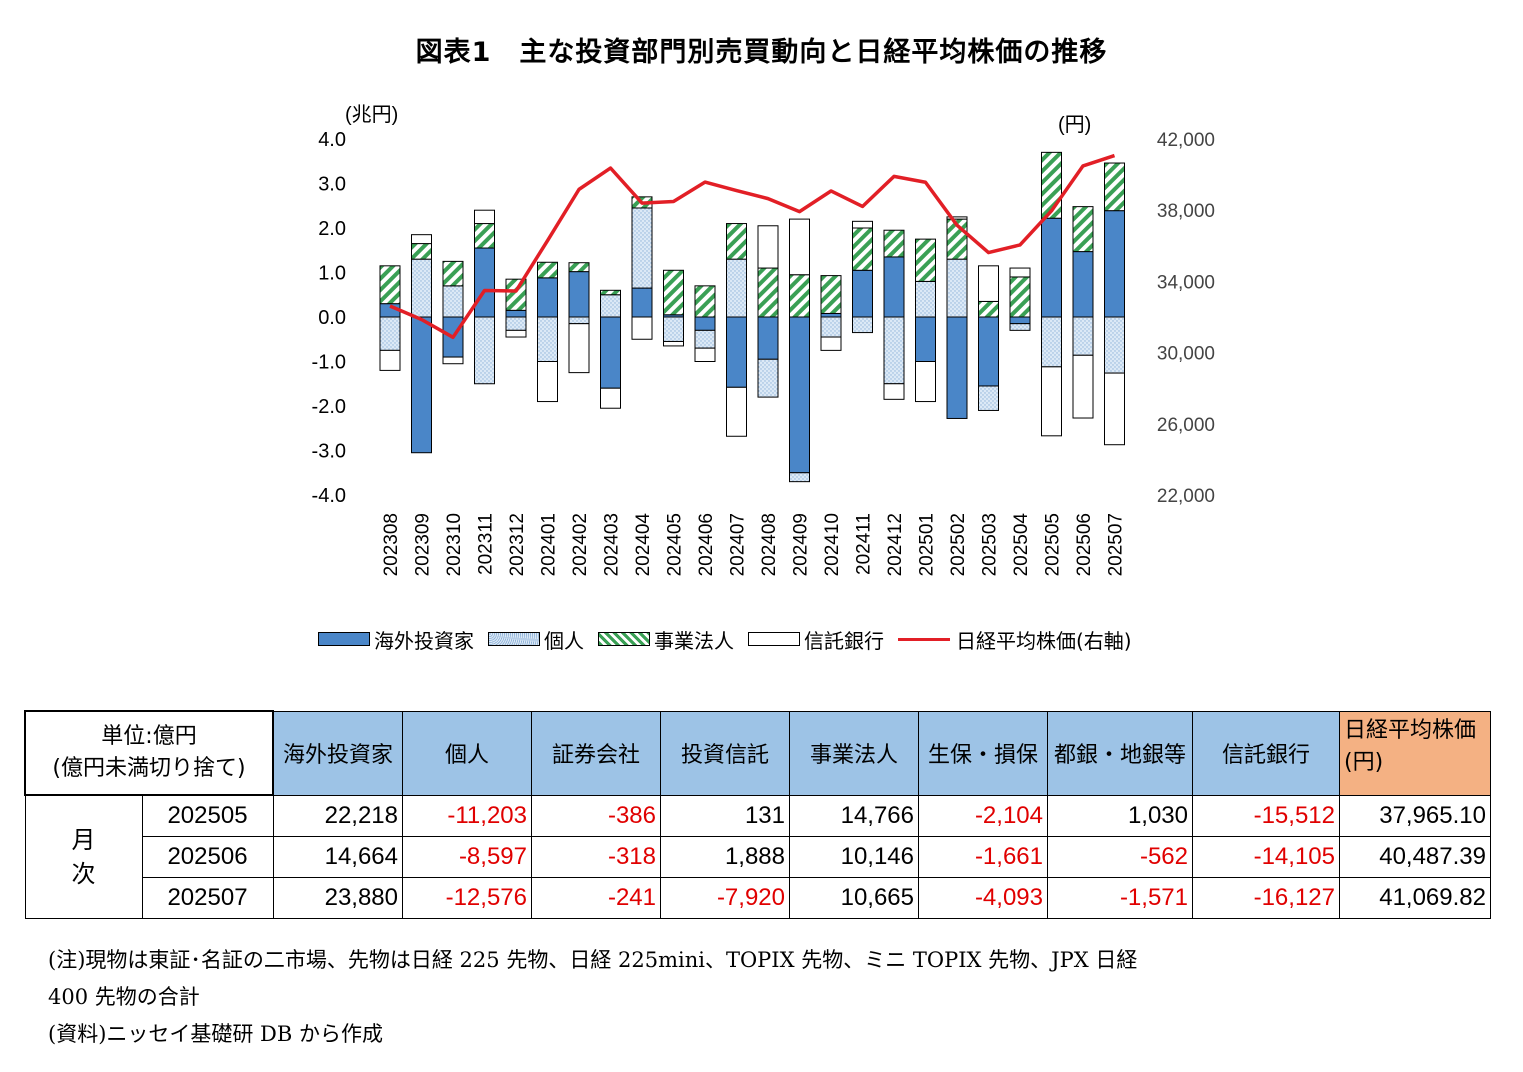 This screenshot has height=1072, width=1523. Describe the element at coordinates (983, 856) in the screenshot. I see `cell-insurance: -1,661` at that location.